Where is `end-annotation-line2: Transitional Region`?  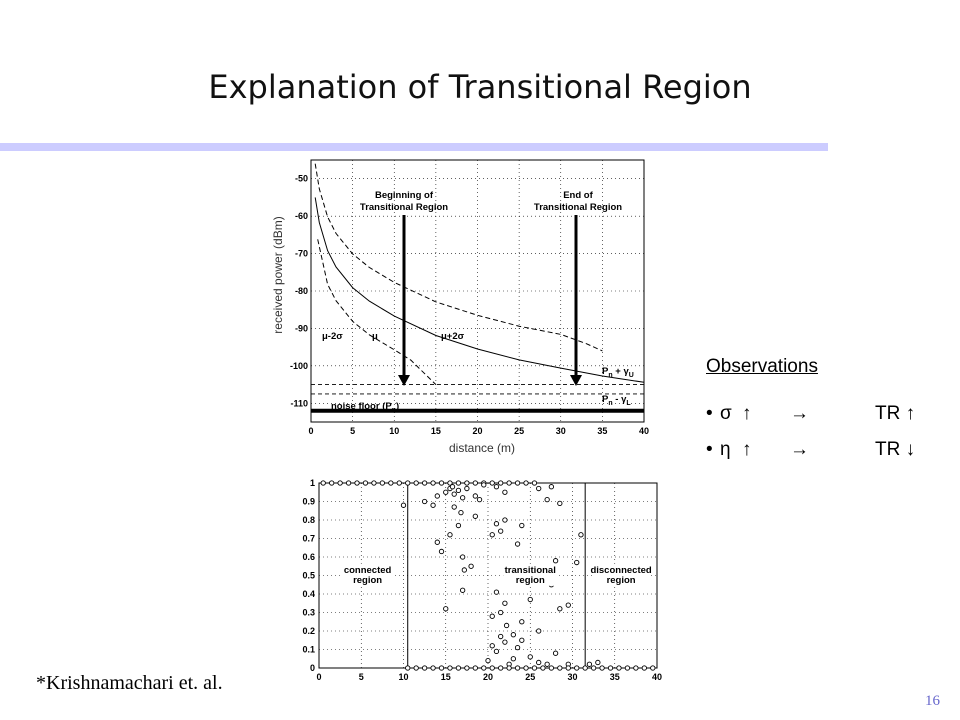
end-annotation-line2: Transitional Region is located at coordinates (578, 207).